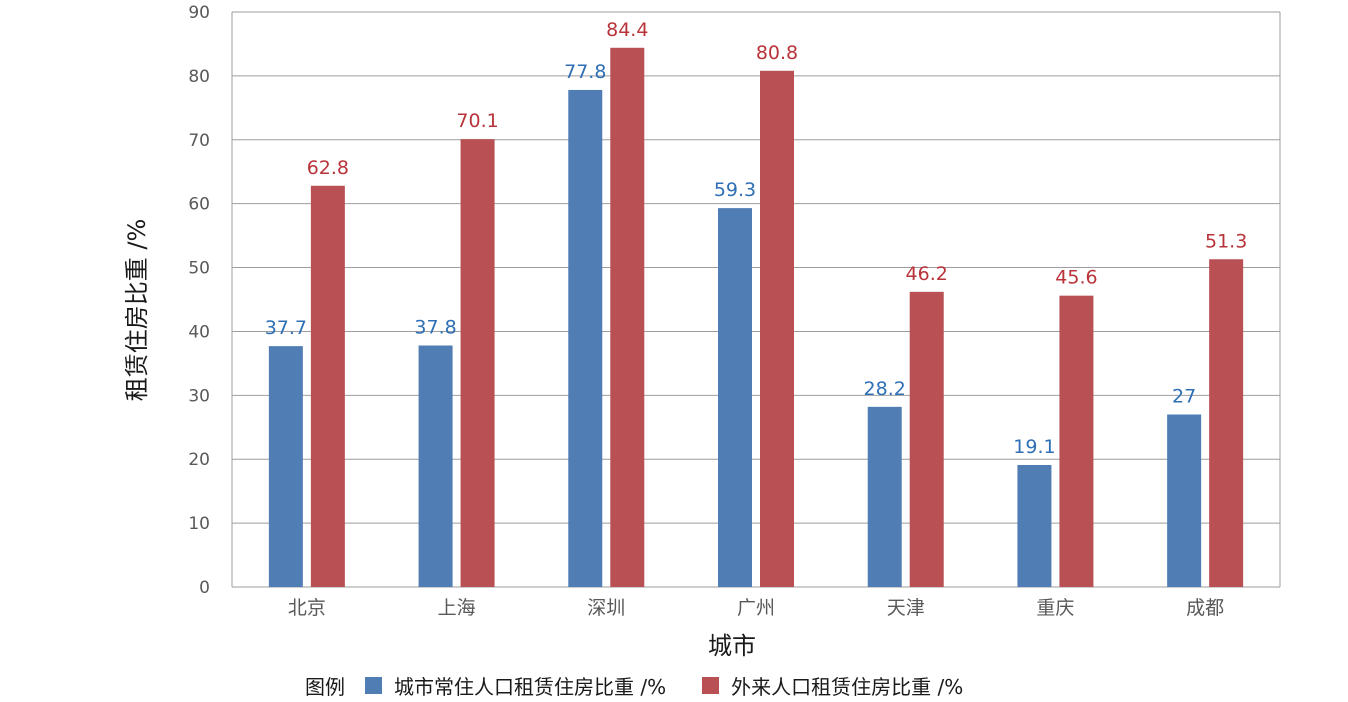 This screenshot has height=702, width=1348. Describe the element at coordinates (457, 608) in the screenshot. I see `x-tick-label: 上海` at that location.